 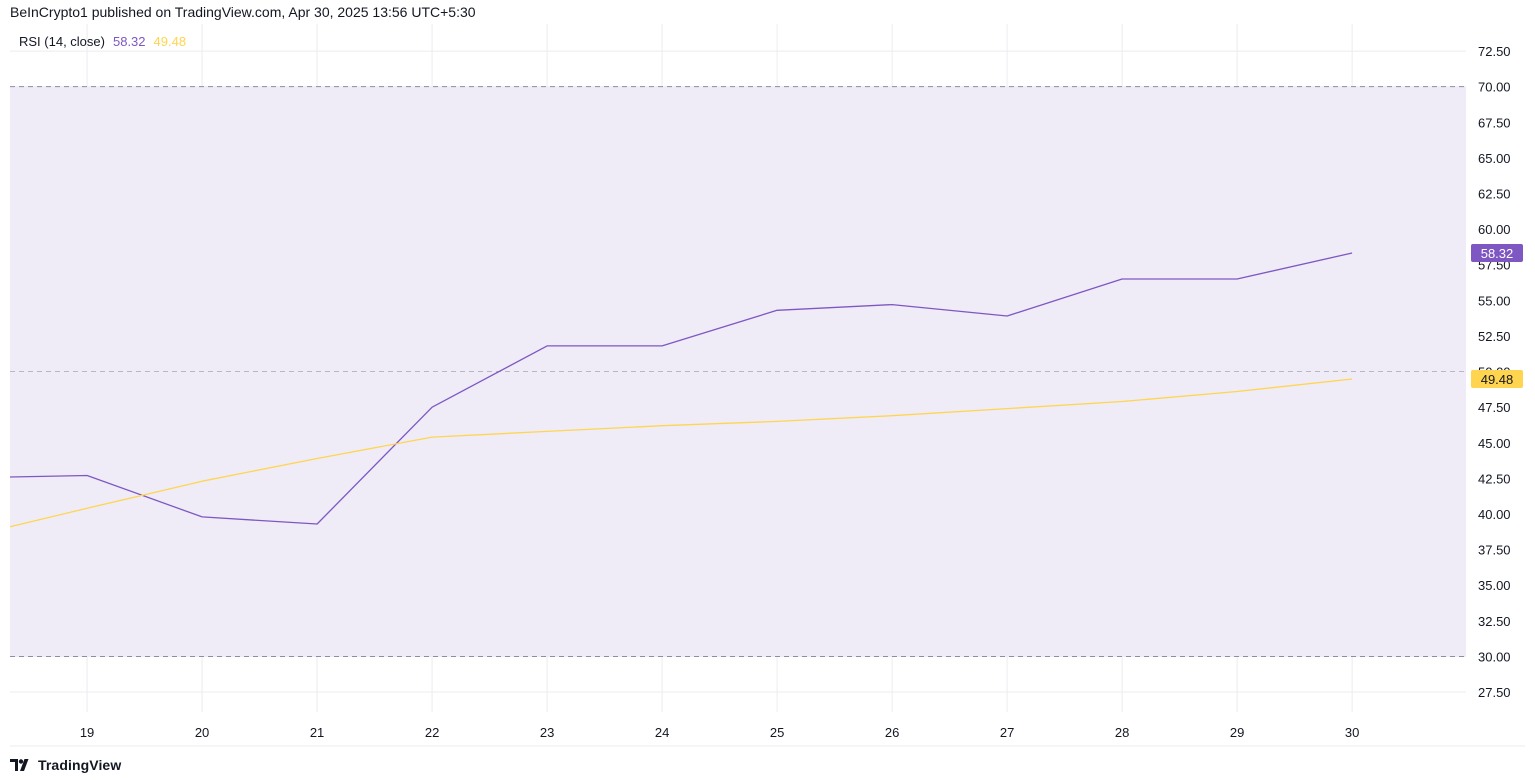 What do you see at coordinates (1494, 300) in the screenshot?
I see `y-tick-label: 55.00` at bounding box center [1494, 300].